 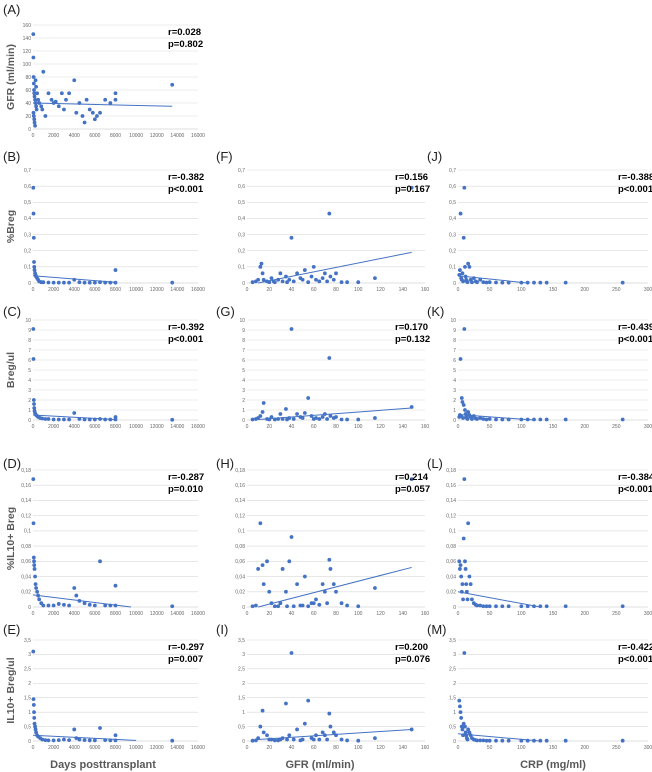 I want to click on y-tick-label: 3, so click(x=454, y=655).